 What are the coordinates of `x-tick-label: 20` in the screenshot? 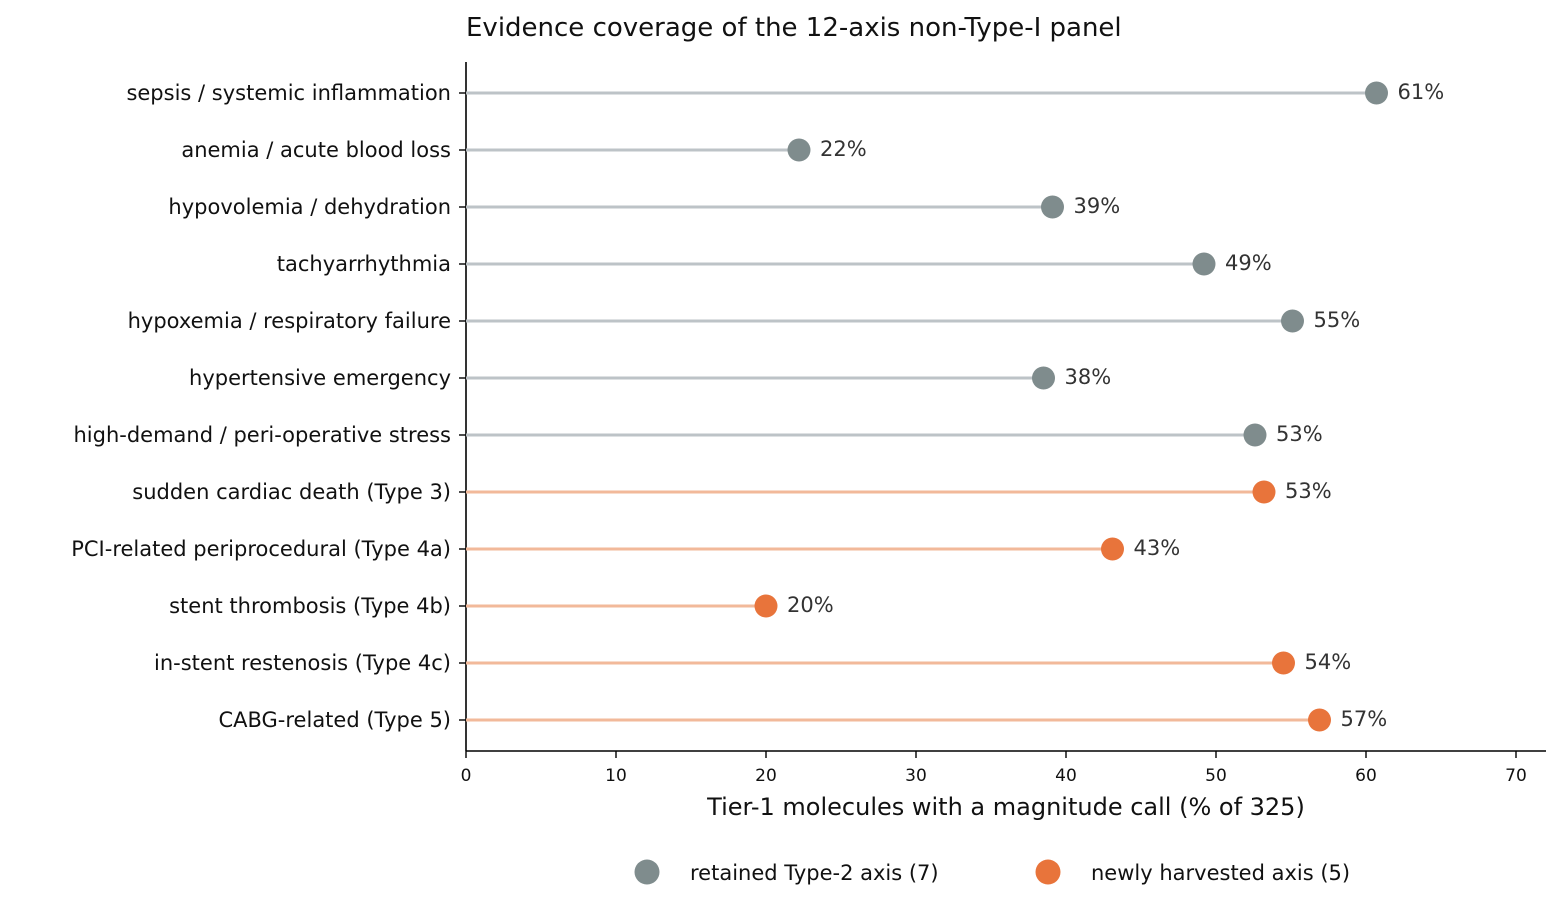 It's located at (766, 776).